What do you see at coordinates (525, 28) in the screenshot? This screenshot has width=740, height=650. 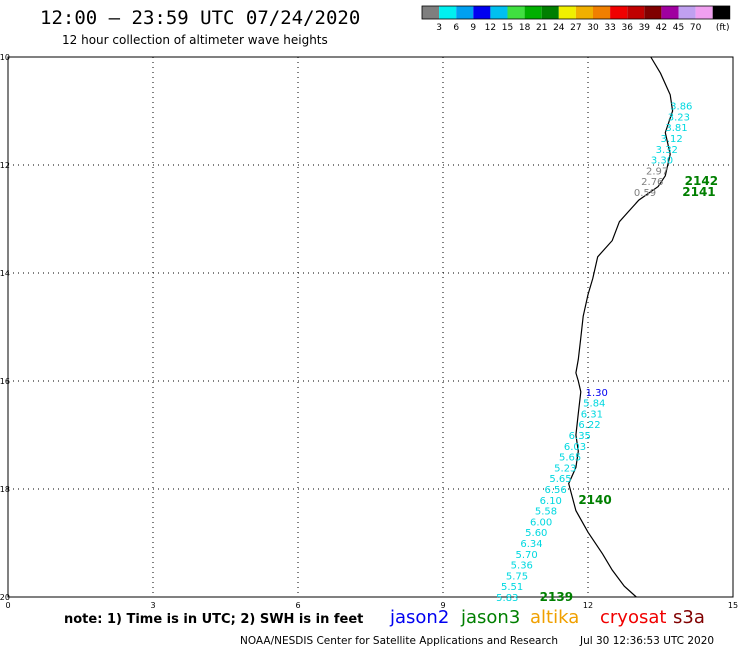 I see `scale-label: 18` at bounding box center [525, 28].